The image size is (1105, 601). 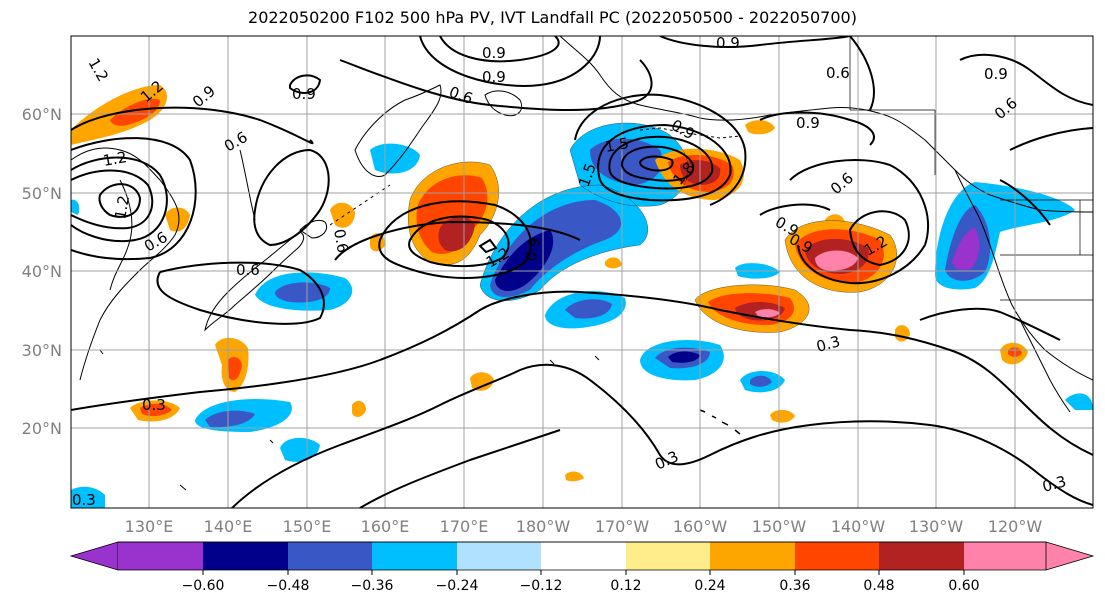 What do you see at coordinates (307, 526) in the screenshot?
I see `lon-label: 150°E` at bounding box center [307, 526].